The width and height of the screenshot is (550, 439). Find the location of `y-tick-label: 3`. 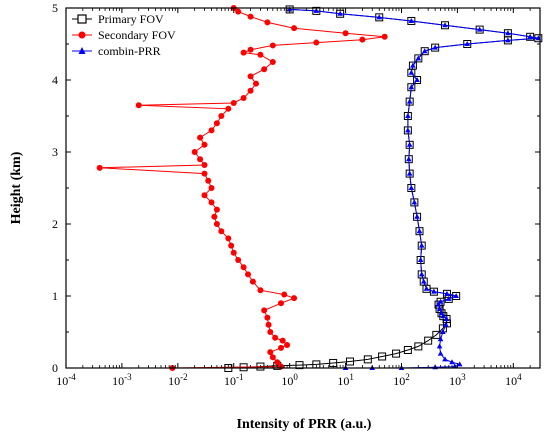

y-tick-label: 3 is located at coordinates (55, 152).